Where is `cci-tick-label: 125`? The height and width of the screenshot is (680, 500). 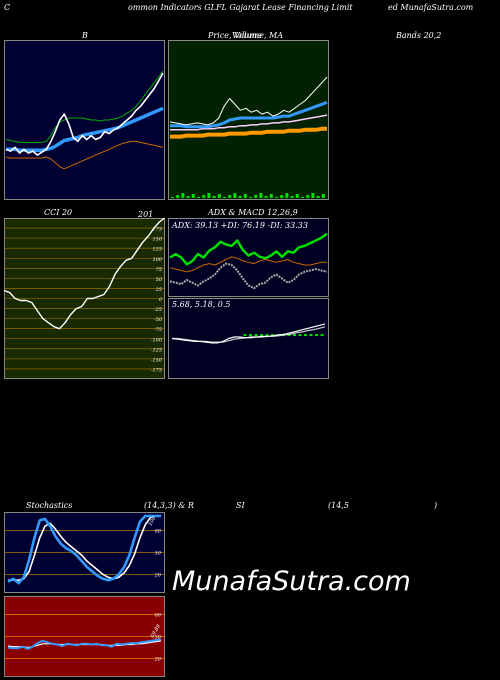
cci-tick-label: 125 is located at coordinates (157, 250).